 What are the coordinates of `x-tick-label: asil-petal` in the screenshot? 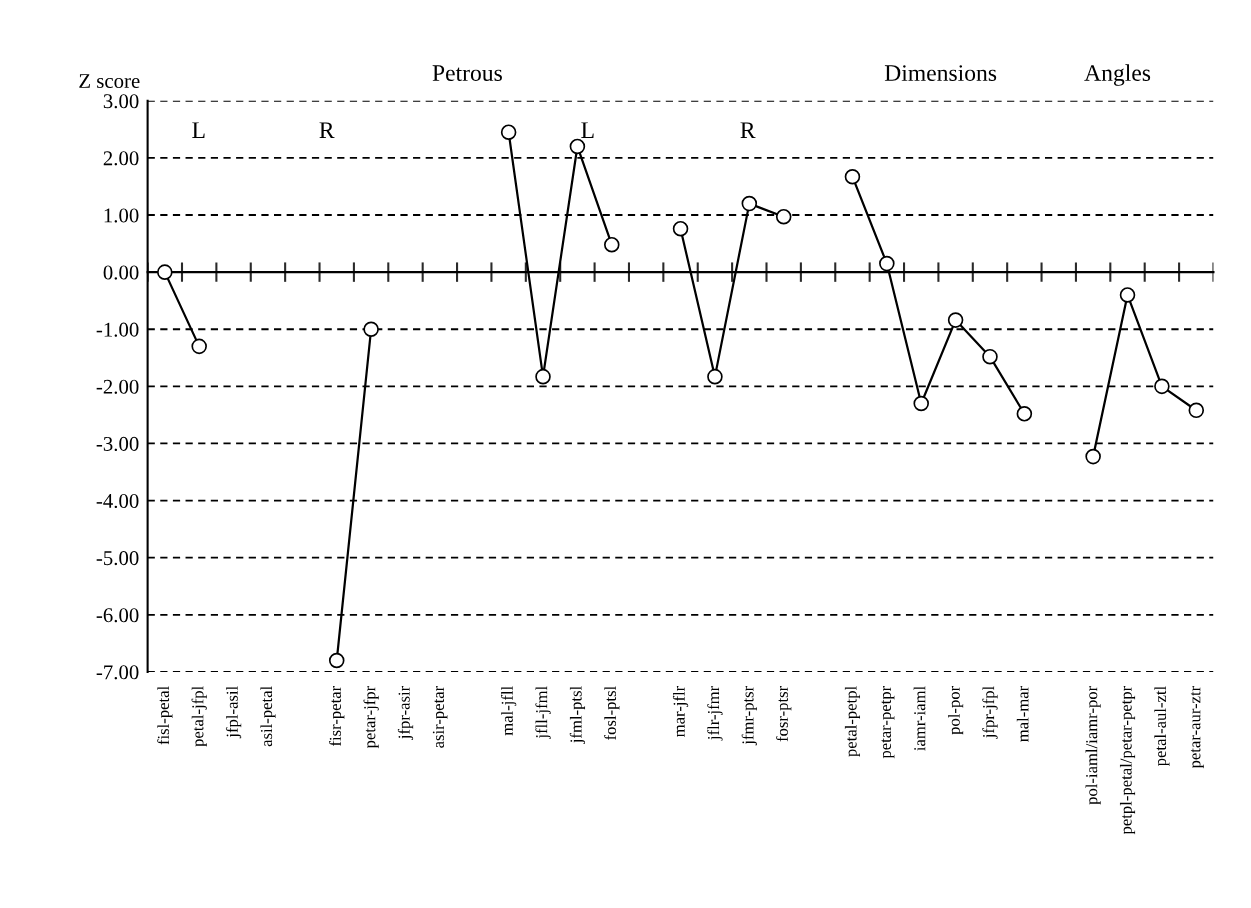 It's located at (268, 716).